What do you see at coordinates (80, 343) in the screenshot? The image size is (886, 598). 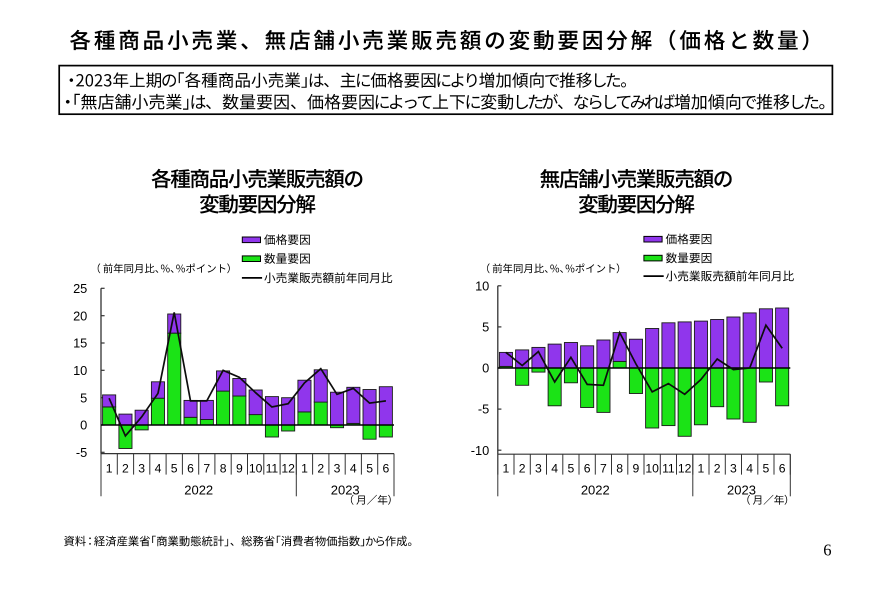 I see `svg-text: 15` at bounding box center [80, 343].